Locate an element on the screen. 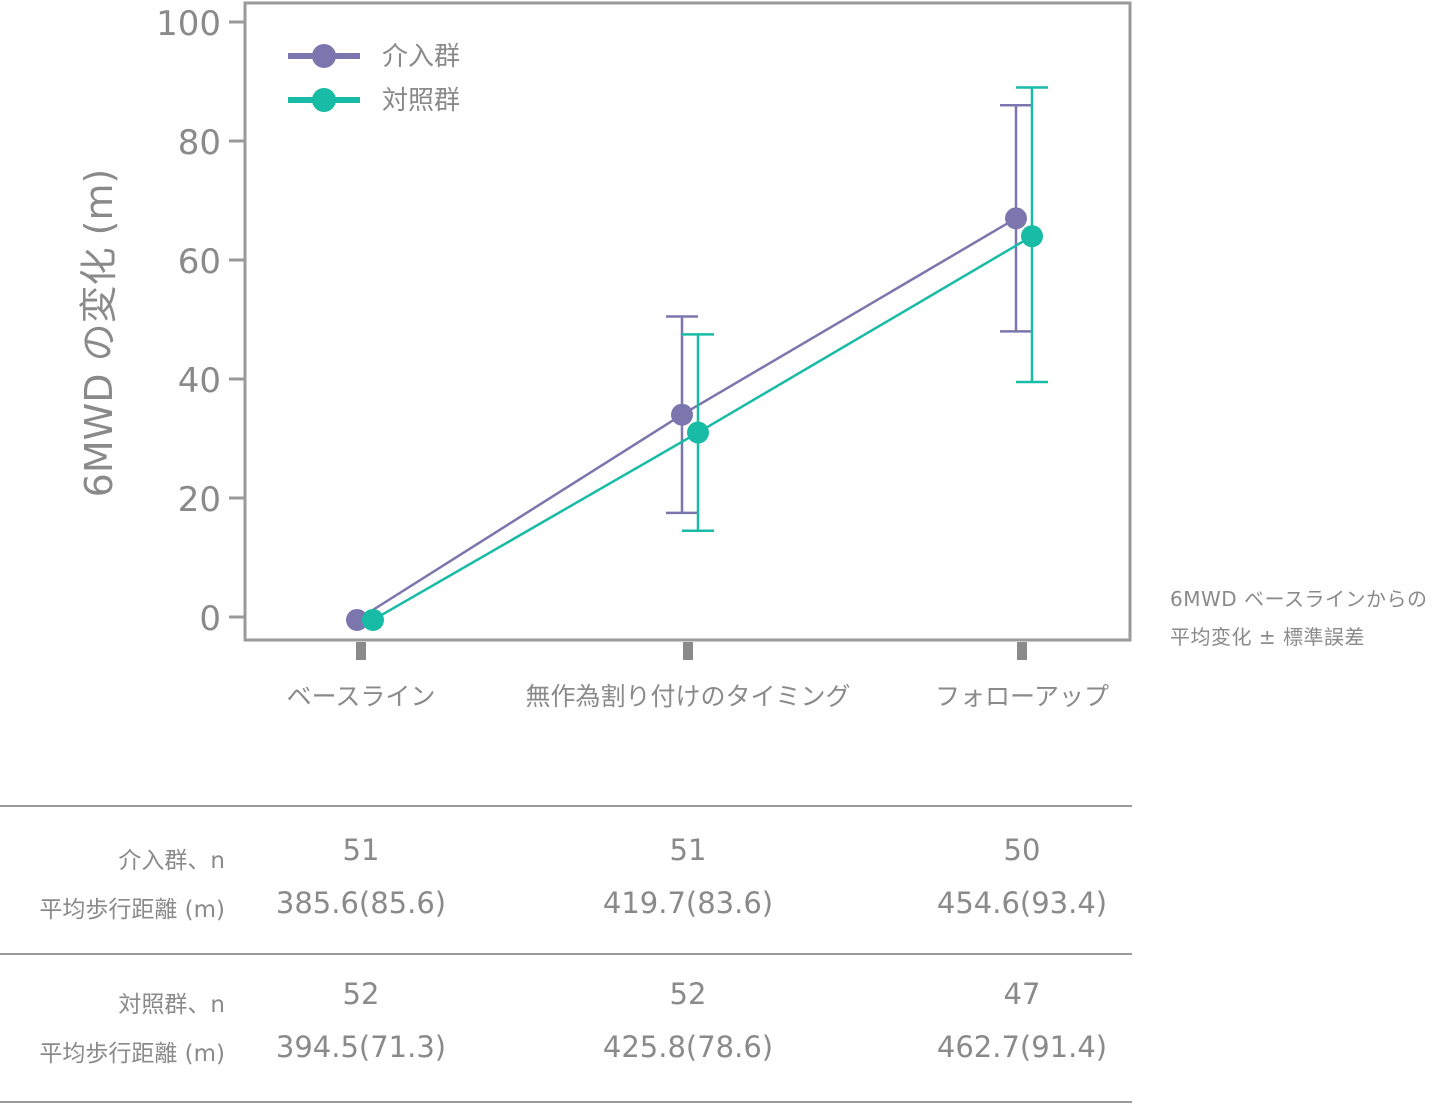 This screenshot has width=1450, height=1104. legend-label: 介入群 is located at coordinates (421, 57).